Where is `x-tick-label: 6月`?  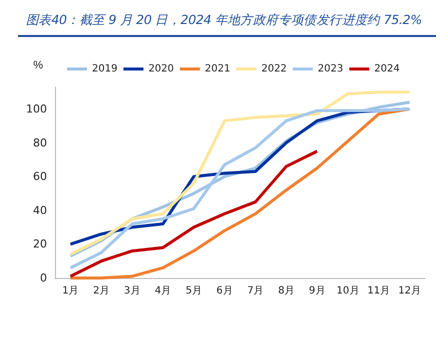 x-tick-label: 6月 is located at coordinates (224, 291).